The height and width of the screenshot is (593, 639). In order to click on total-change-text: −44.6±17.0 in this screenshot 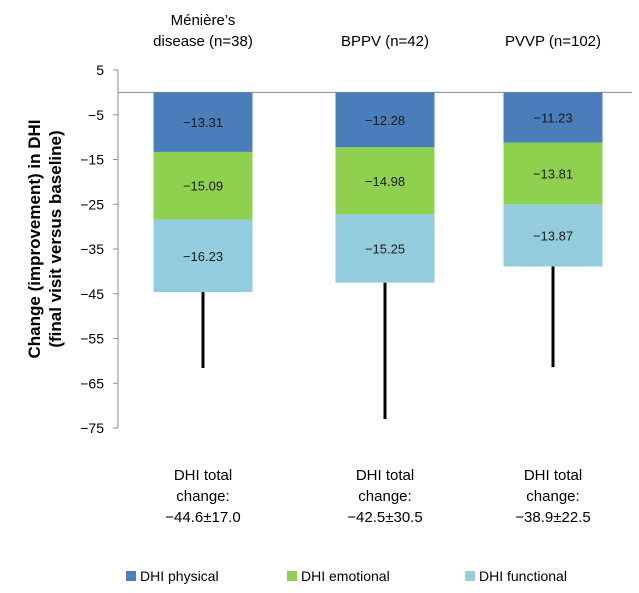, I will do `click(202, 517)`.